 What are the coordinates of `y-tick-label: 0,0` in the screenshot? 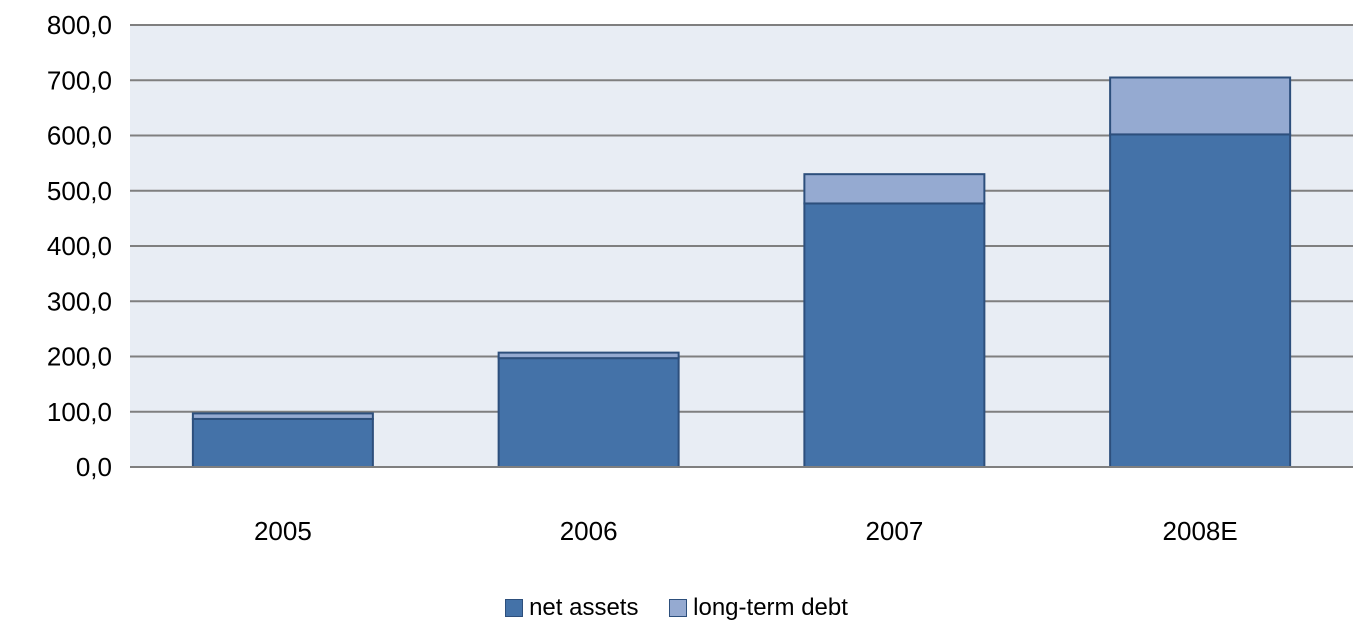 It's located at (94, 467).